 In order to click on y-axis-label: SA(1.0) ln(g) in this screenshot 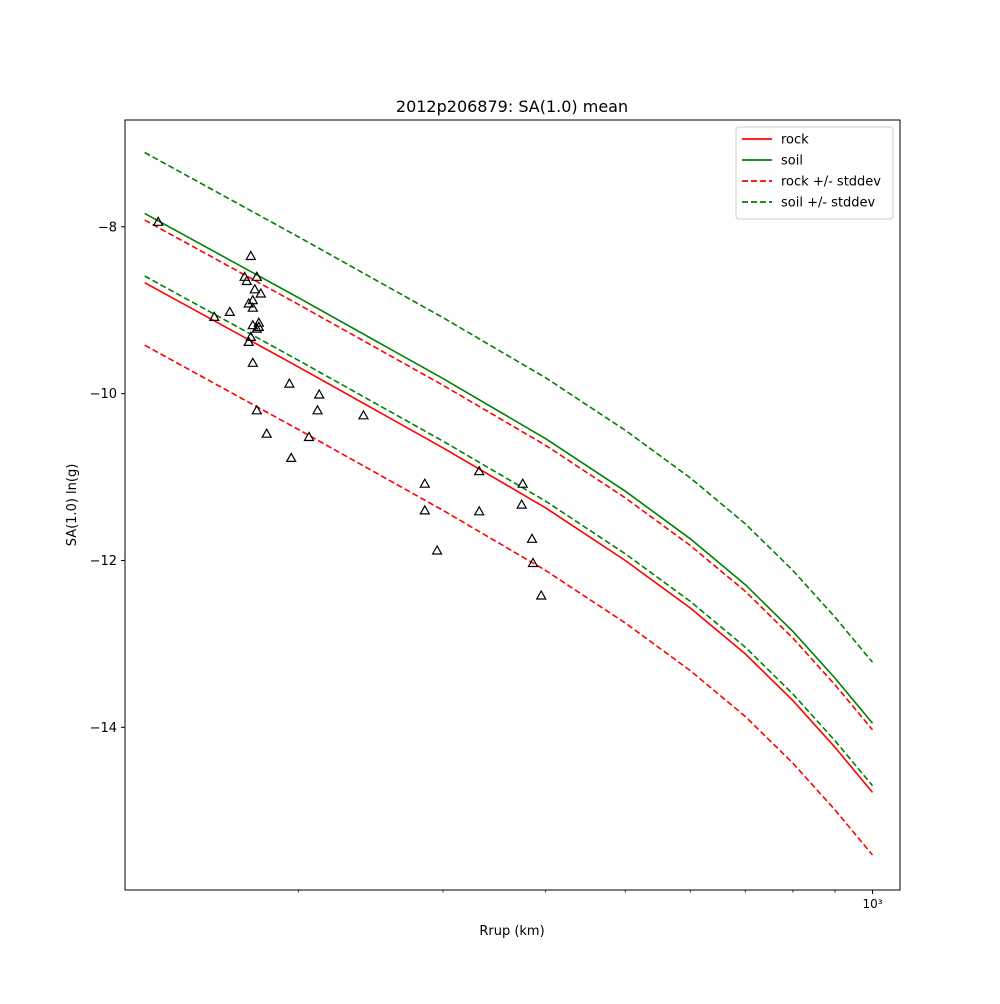, I will do `click(72, 505)`.